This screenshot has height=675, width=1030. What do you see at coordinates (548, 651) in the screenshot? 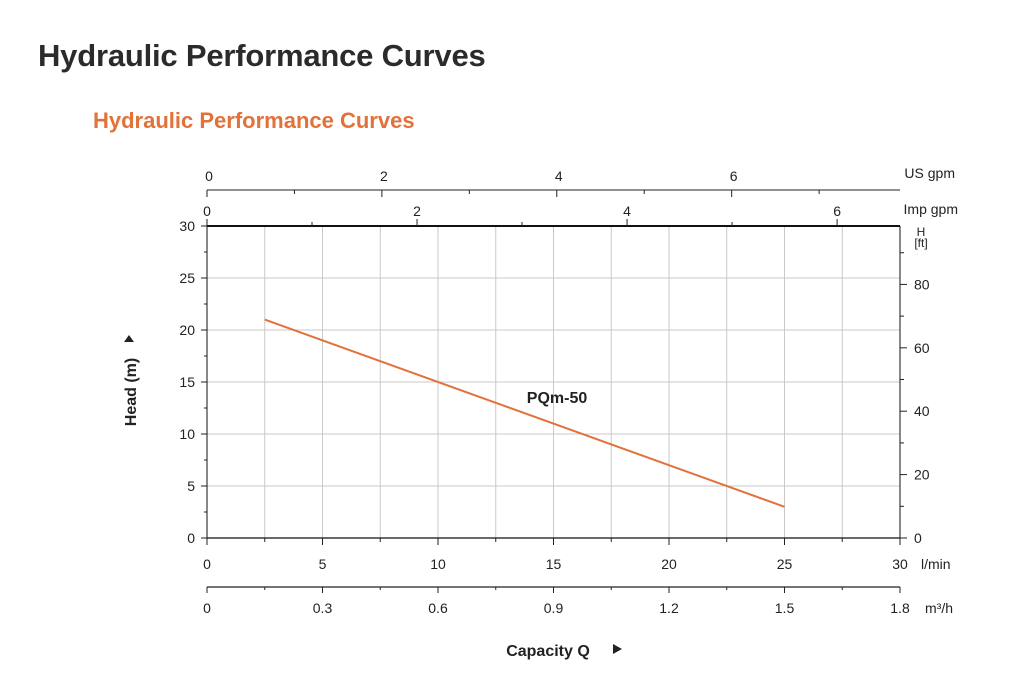
I see `x-axis-title: Capacity Q` at bounding box center [548, 651].